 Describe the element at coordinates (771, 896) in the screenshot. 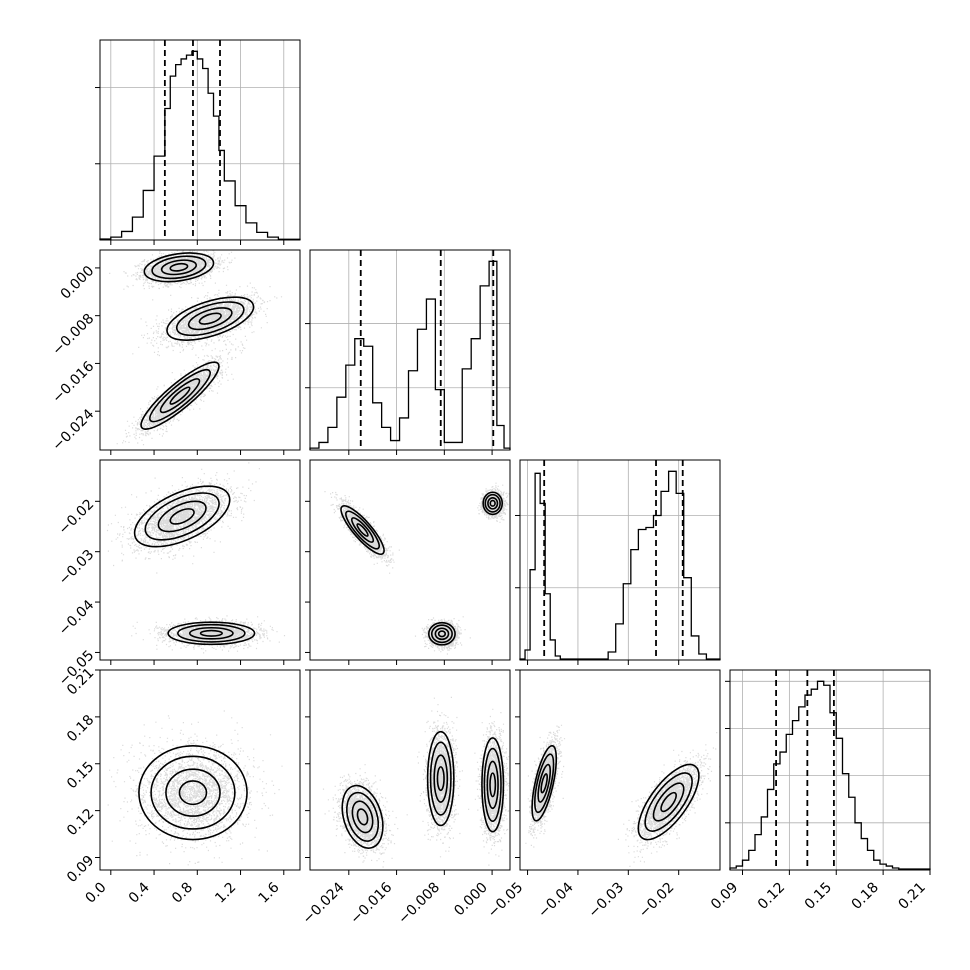

I see `x-tick-label: 0.12` at that location.